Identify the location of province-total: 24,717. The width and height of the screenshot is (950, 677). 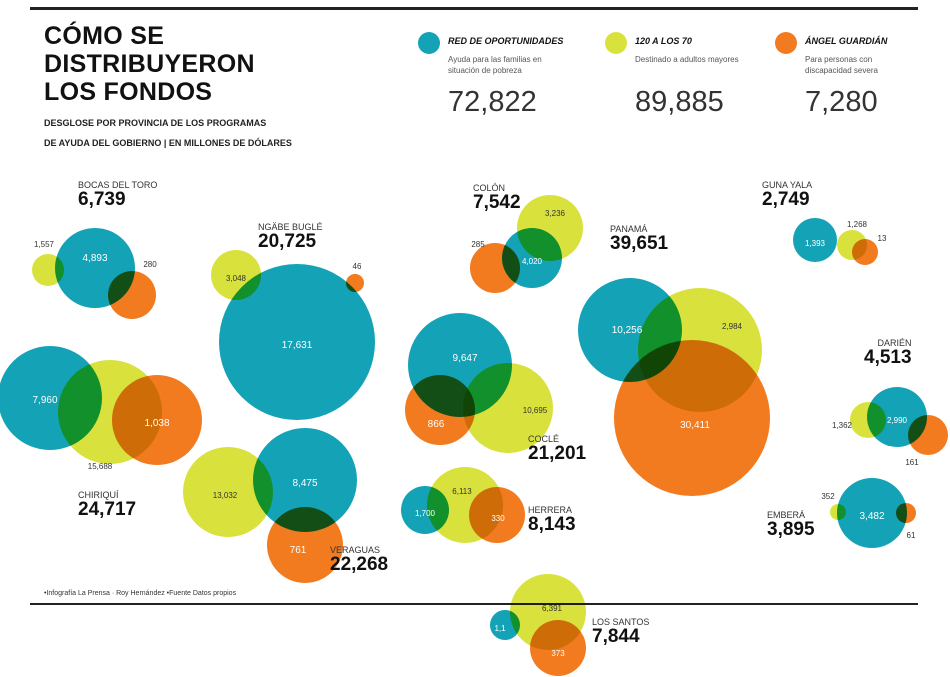
(107, 509).